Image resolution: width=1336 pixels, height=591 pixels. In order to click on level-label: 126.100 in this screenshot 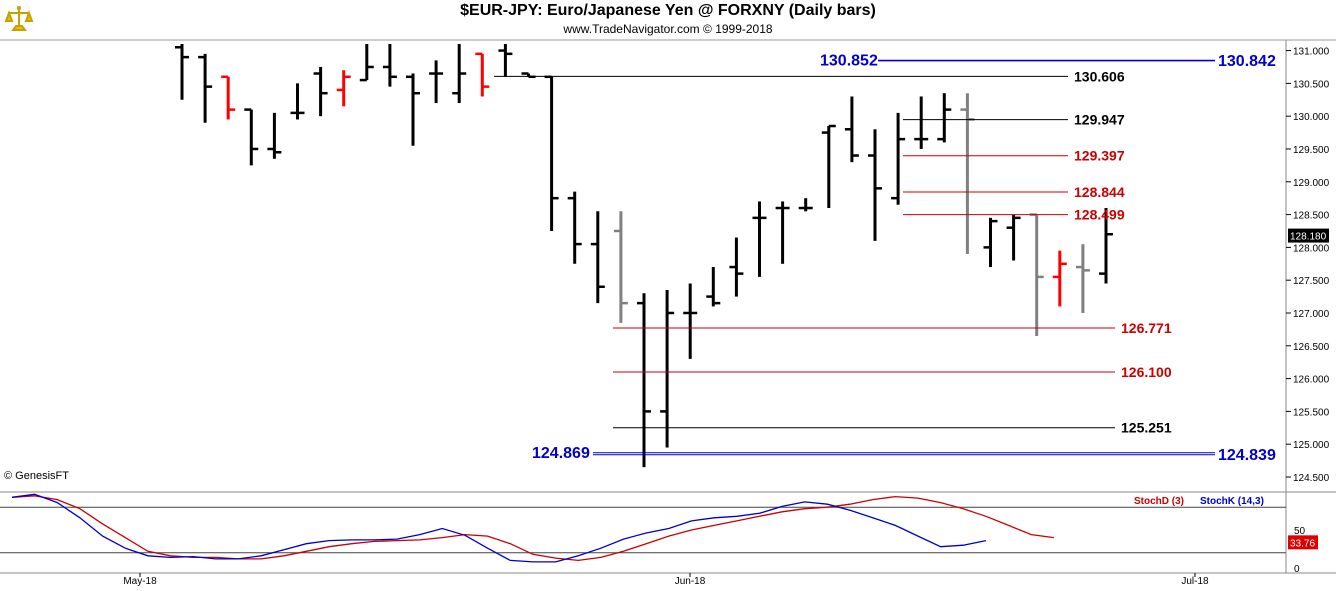, I will do `click(1146, 372)`.